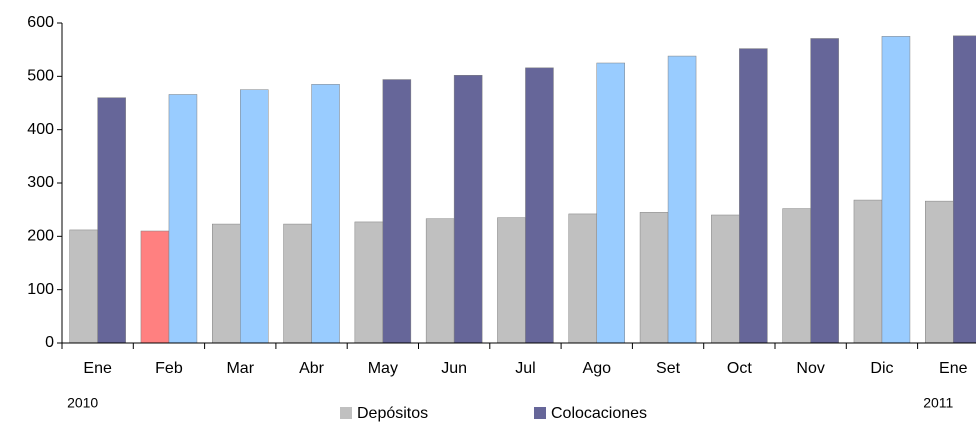 This screenshot has width=976, height=428. Describe the element at coordinates (40, 76) in the screenshot. I see `y-tick-label: 500` at that location.